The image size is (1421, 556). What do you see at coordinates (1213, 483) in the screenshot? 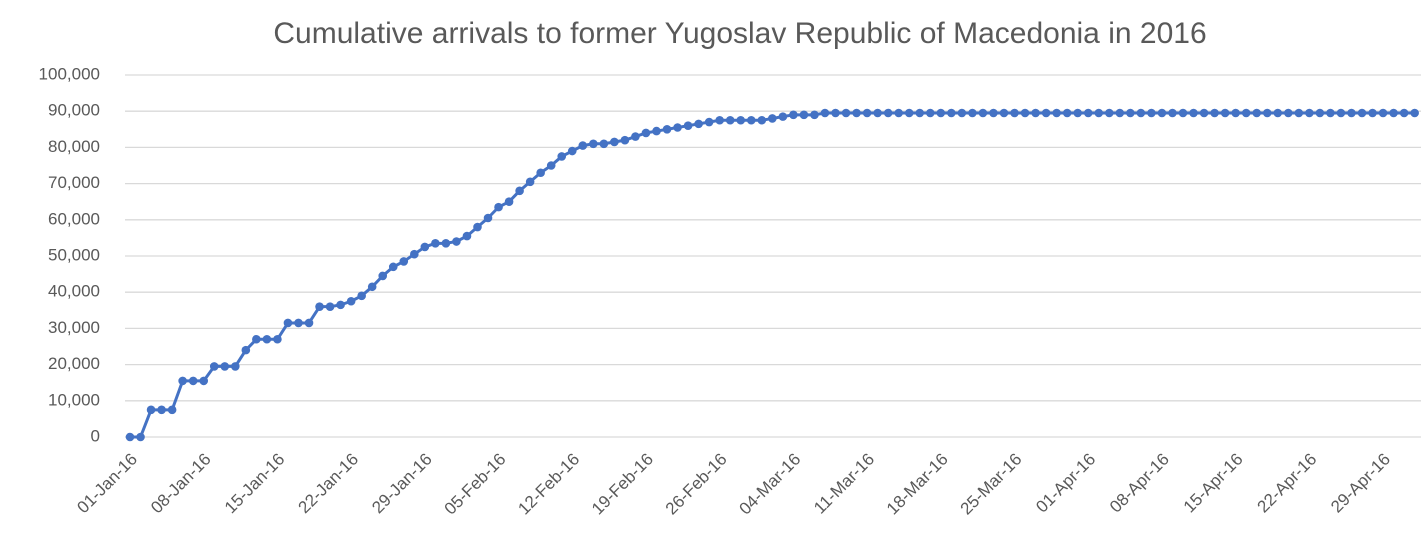
I see `x-tick-label: 15-Apr-16` at bounding box center [1213, 483].